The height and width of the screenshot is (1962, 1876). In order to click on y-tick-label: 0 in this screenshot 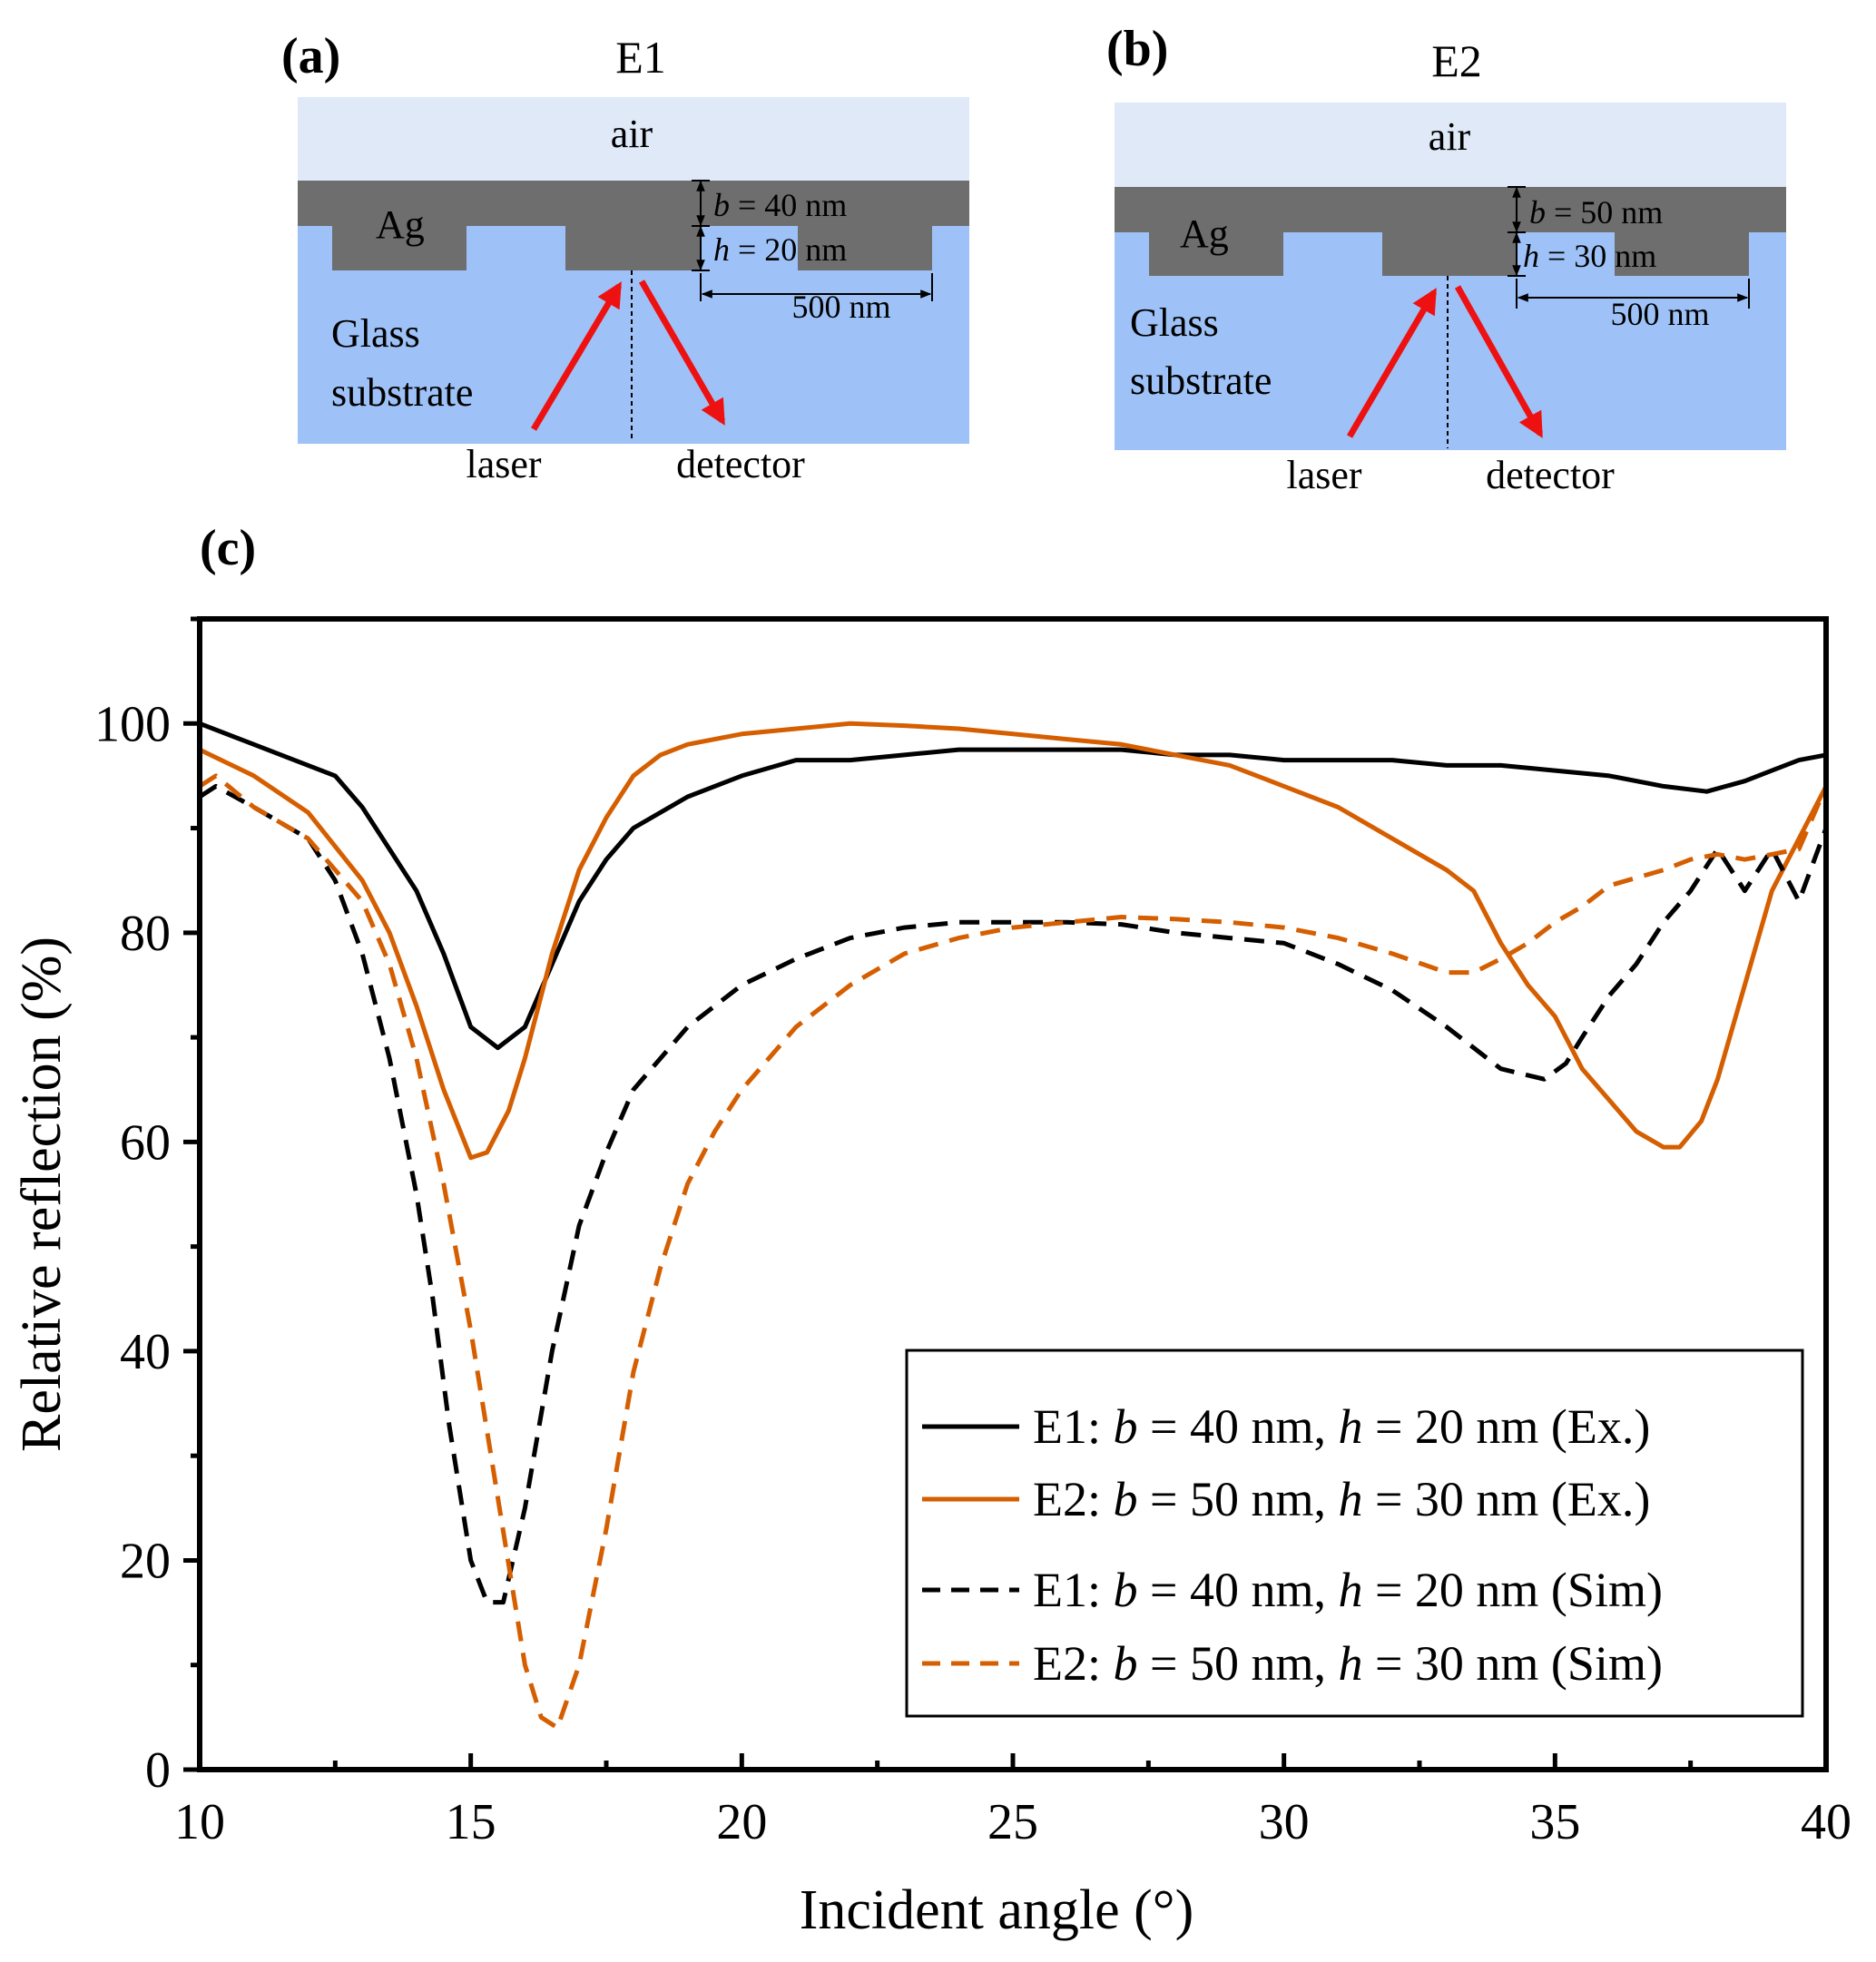, I will do `click(158, 1771)`.